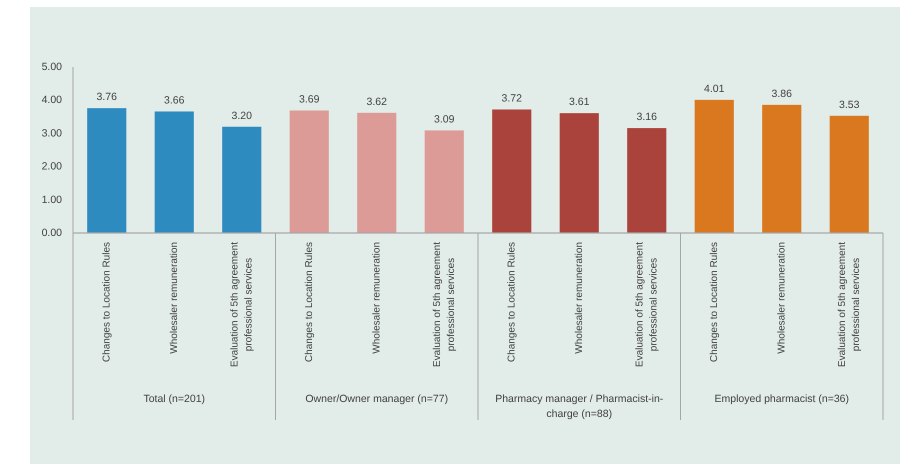 The image size is (910, 464). What do you see at coordinates (107, 97) in the screenshot?
I see `data-label: 3.76` at bounding box center [107, 97].